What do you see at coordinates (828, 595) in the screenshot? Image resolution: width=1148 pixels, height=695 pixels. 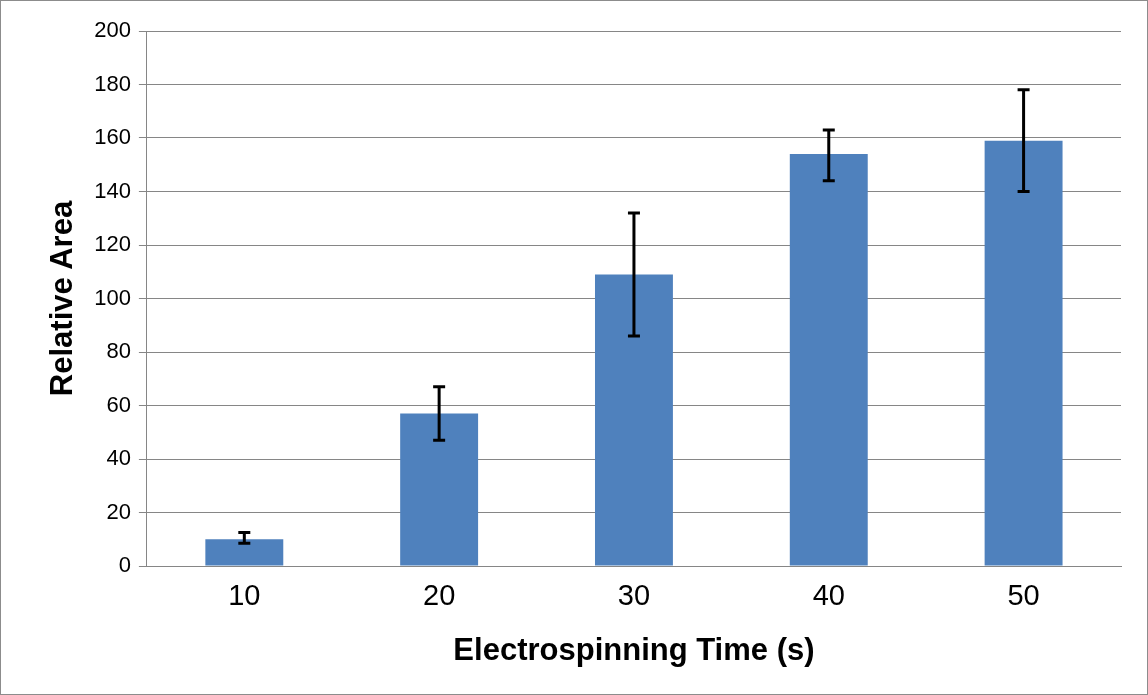 I see `x-tick-label: 40` at bounding box center [828, 595].